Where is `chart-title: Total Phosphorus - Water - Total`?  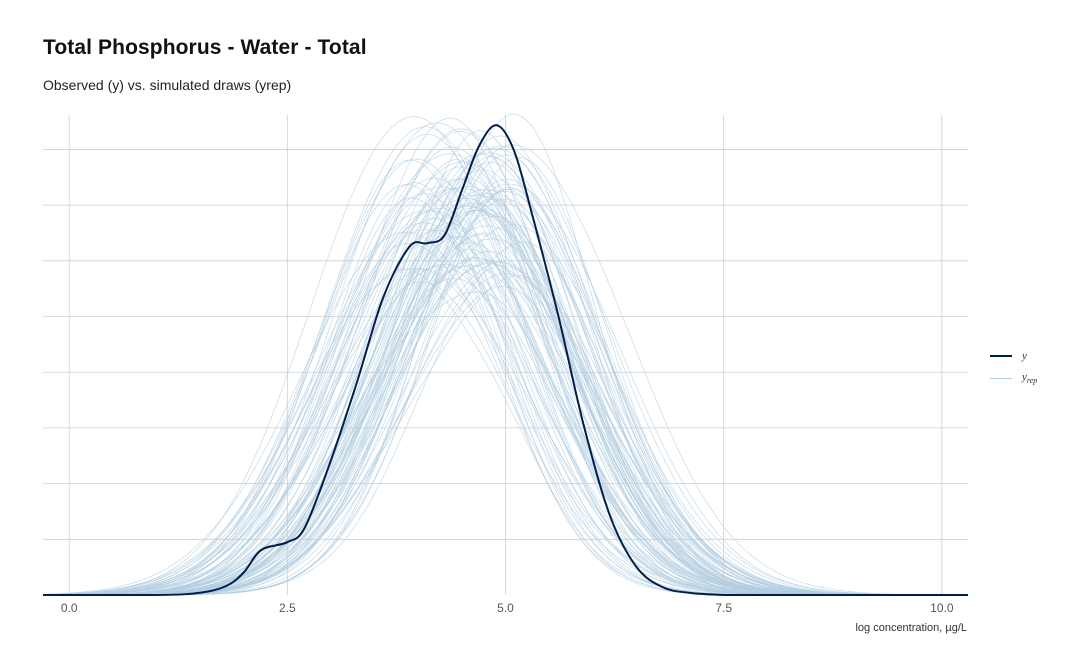
chart-title: Total Phosphorus - Water - Total is located at coordinates (205, 47).